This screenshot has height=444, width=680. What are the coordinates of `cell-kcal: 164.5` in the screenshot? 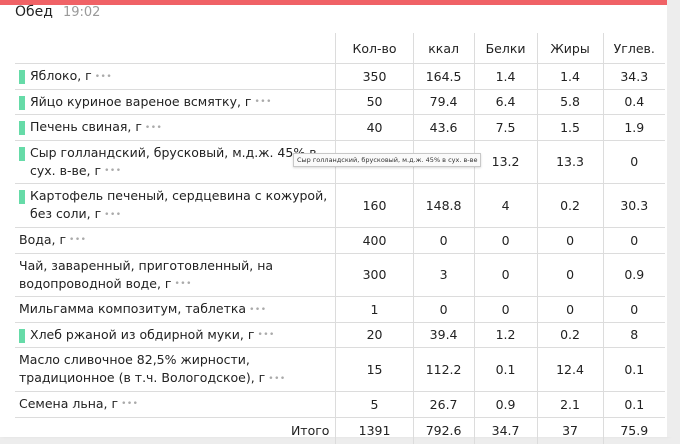 It's located at (443, 76).